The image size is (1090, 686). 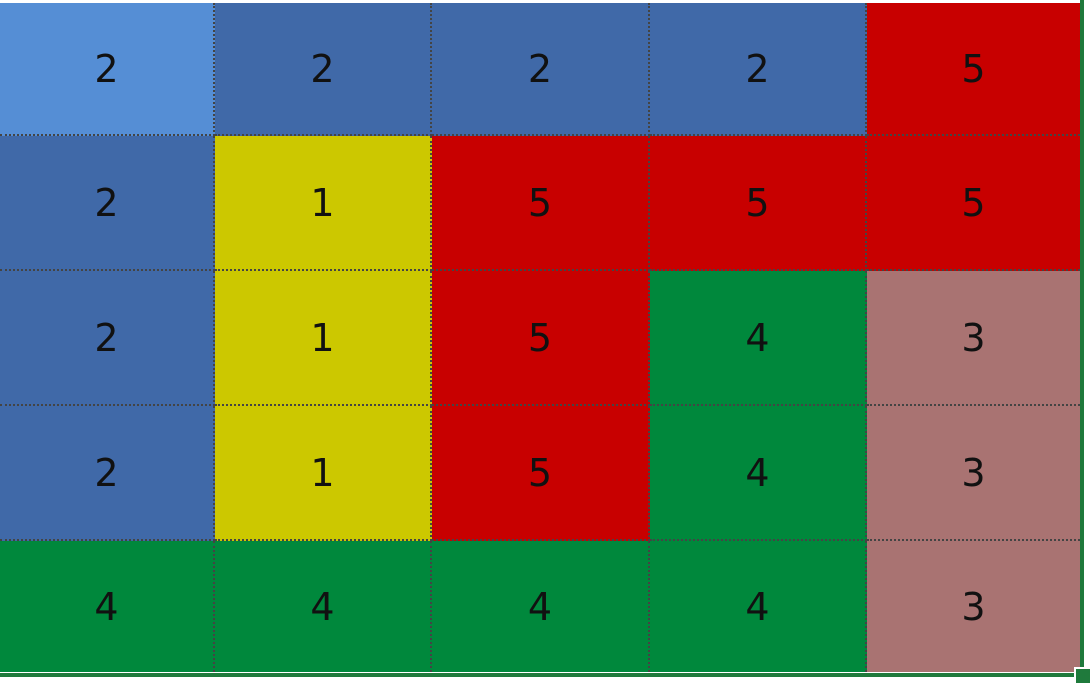 I want to click on fill-handle, so click(x=1082, y=676).